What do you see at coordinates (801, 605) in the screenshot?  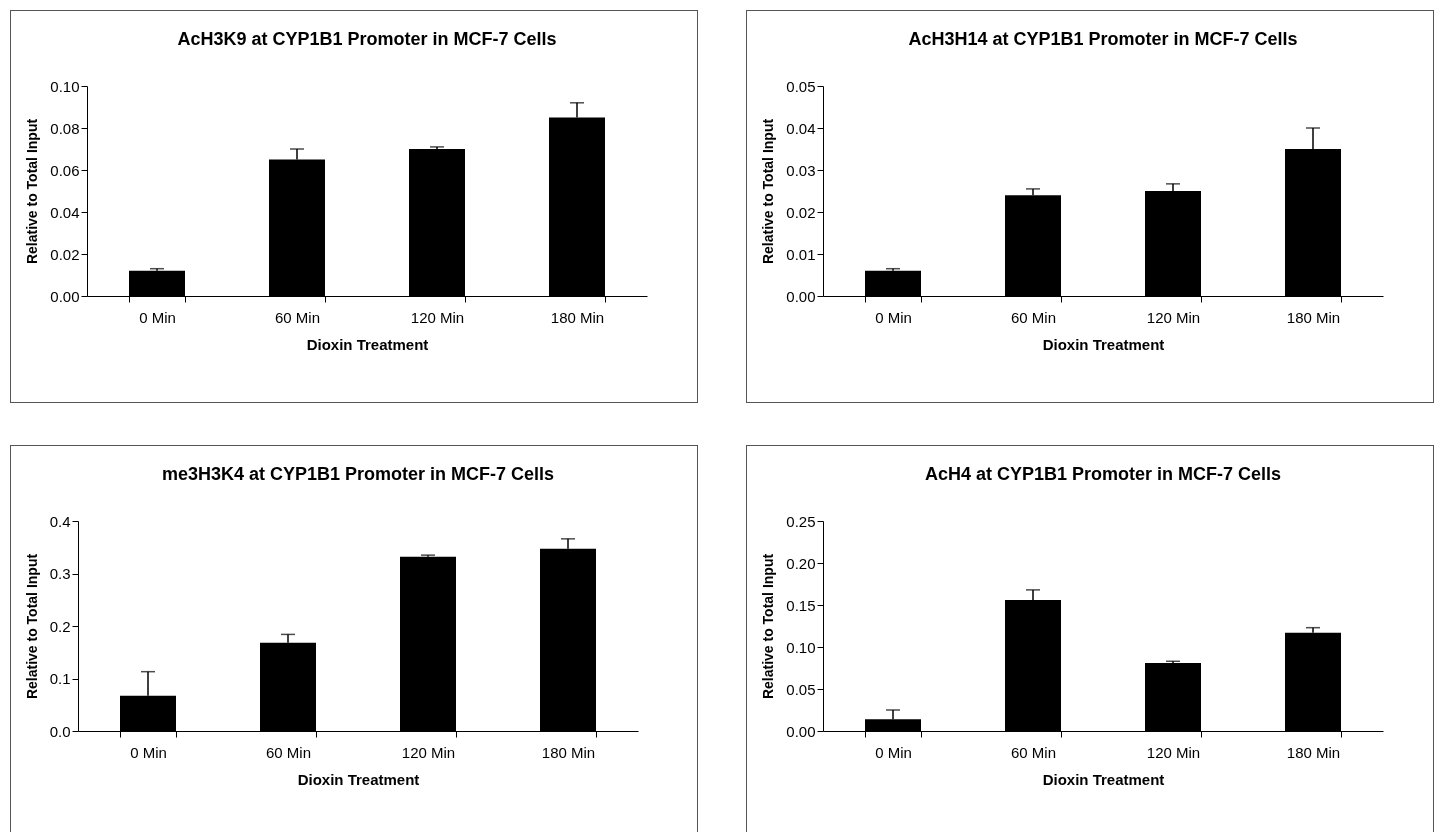 I see `y-tick-label: 0.15` at bounding box center [801, 605].